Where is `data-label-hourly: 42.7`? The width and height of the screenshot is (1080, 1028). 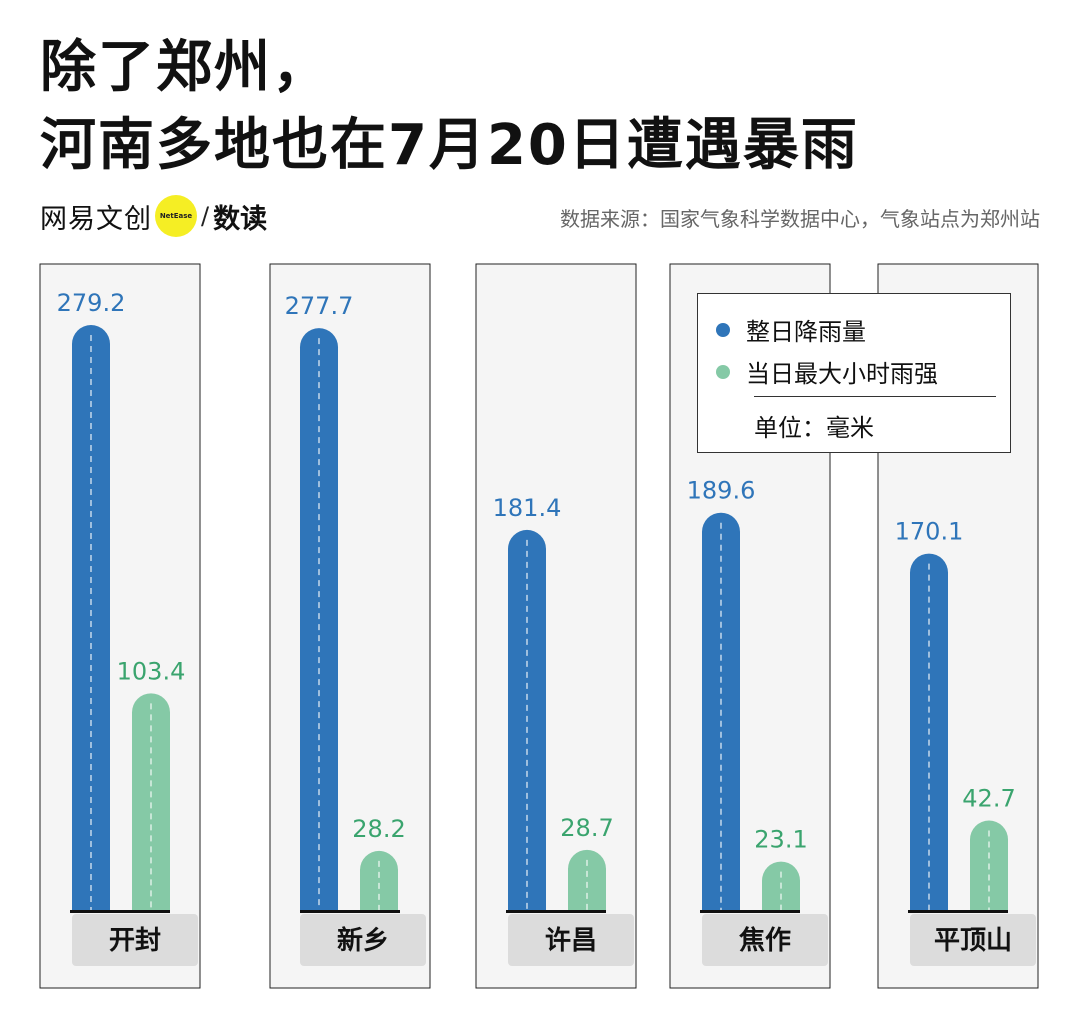 data-label-hourly: 42.7 is located at coordinates (988, 799).